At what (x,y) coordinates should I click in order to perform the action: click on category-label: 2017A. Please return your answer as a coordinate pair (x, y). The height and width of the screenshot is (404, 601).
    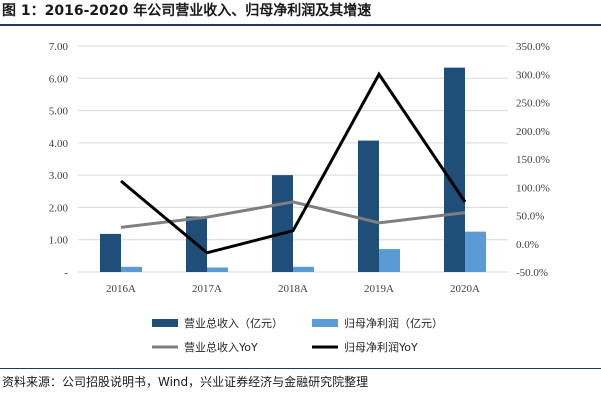
    Looking at the image, I should click on (207, 289).